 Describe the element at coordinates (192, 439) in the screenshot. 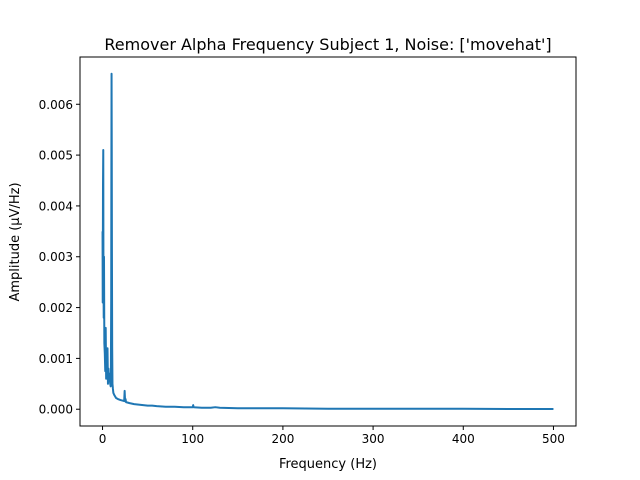

I see `x-tick-label: 100` at that location.